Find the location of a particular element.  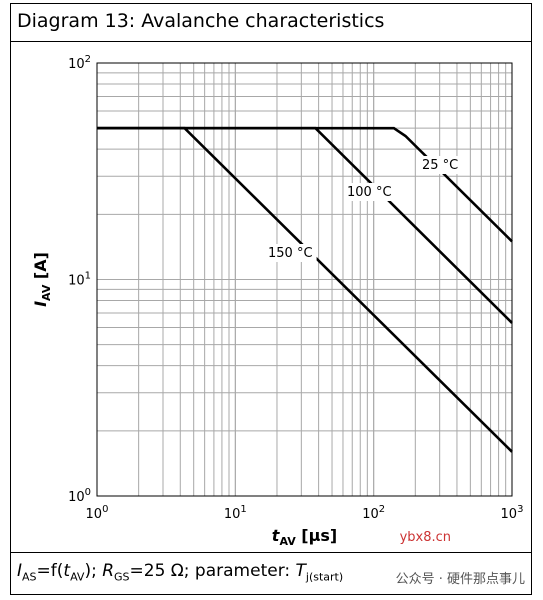

title-bar: Diagram 13: Avalanche characteristics is located at coordinates (271, 23).